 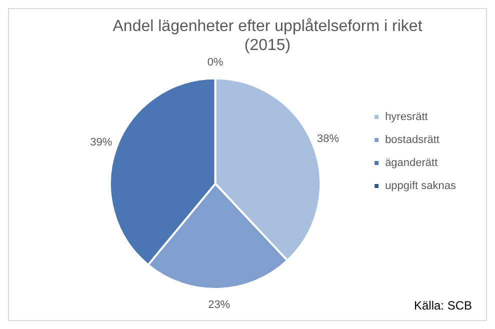 I want to click on legend-label: hyresrätt, so click(x=406, y=117).